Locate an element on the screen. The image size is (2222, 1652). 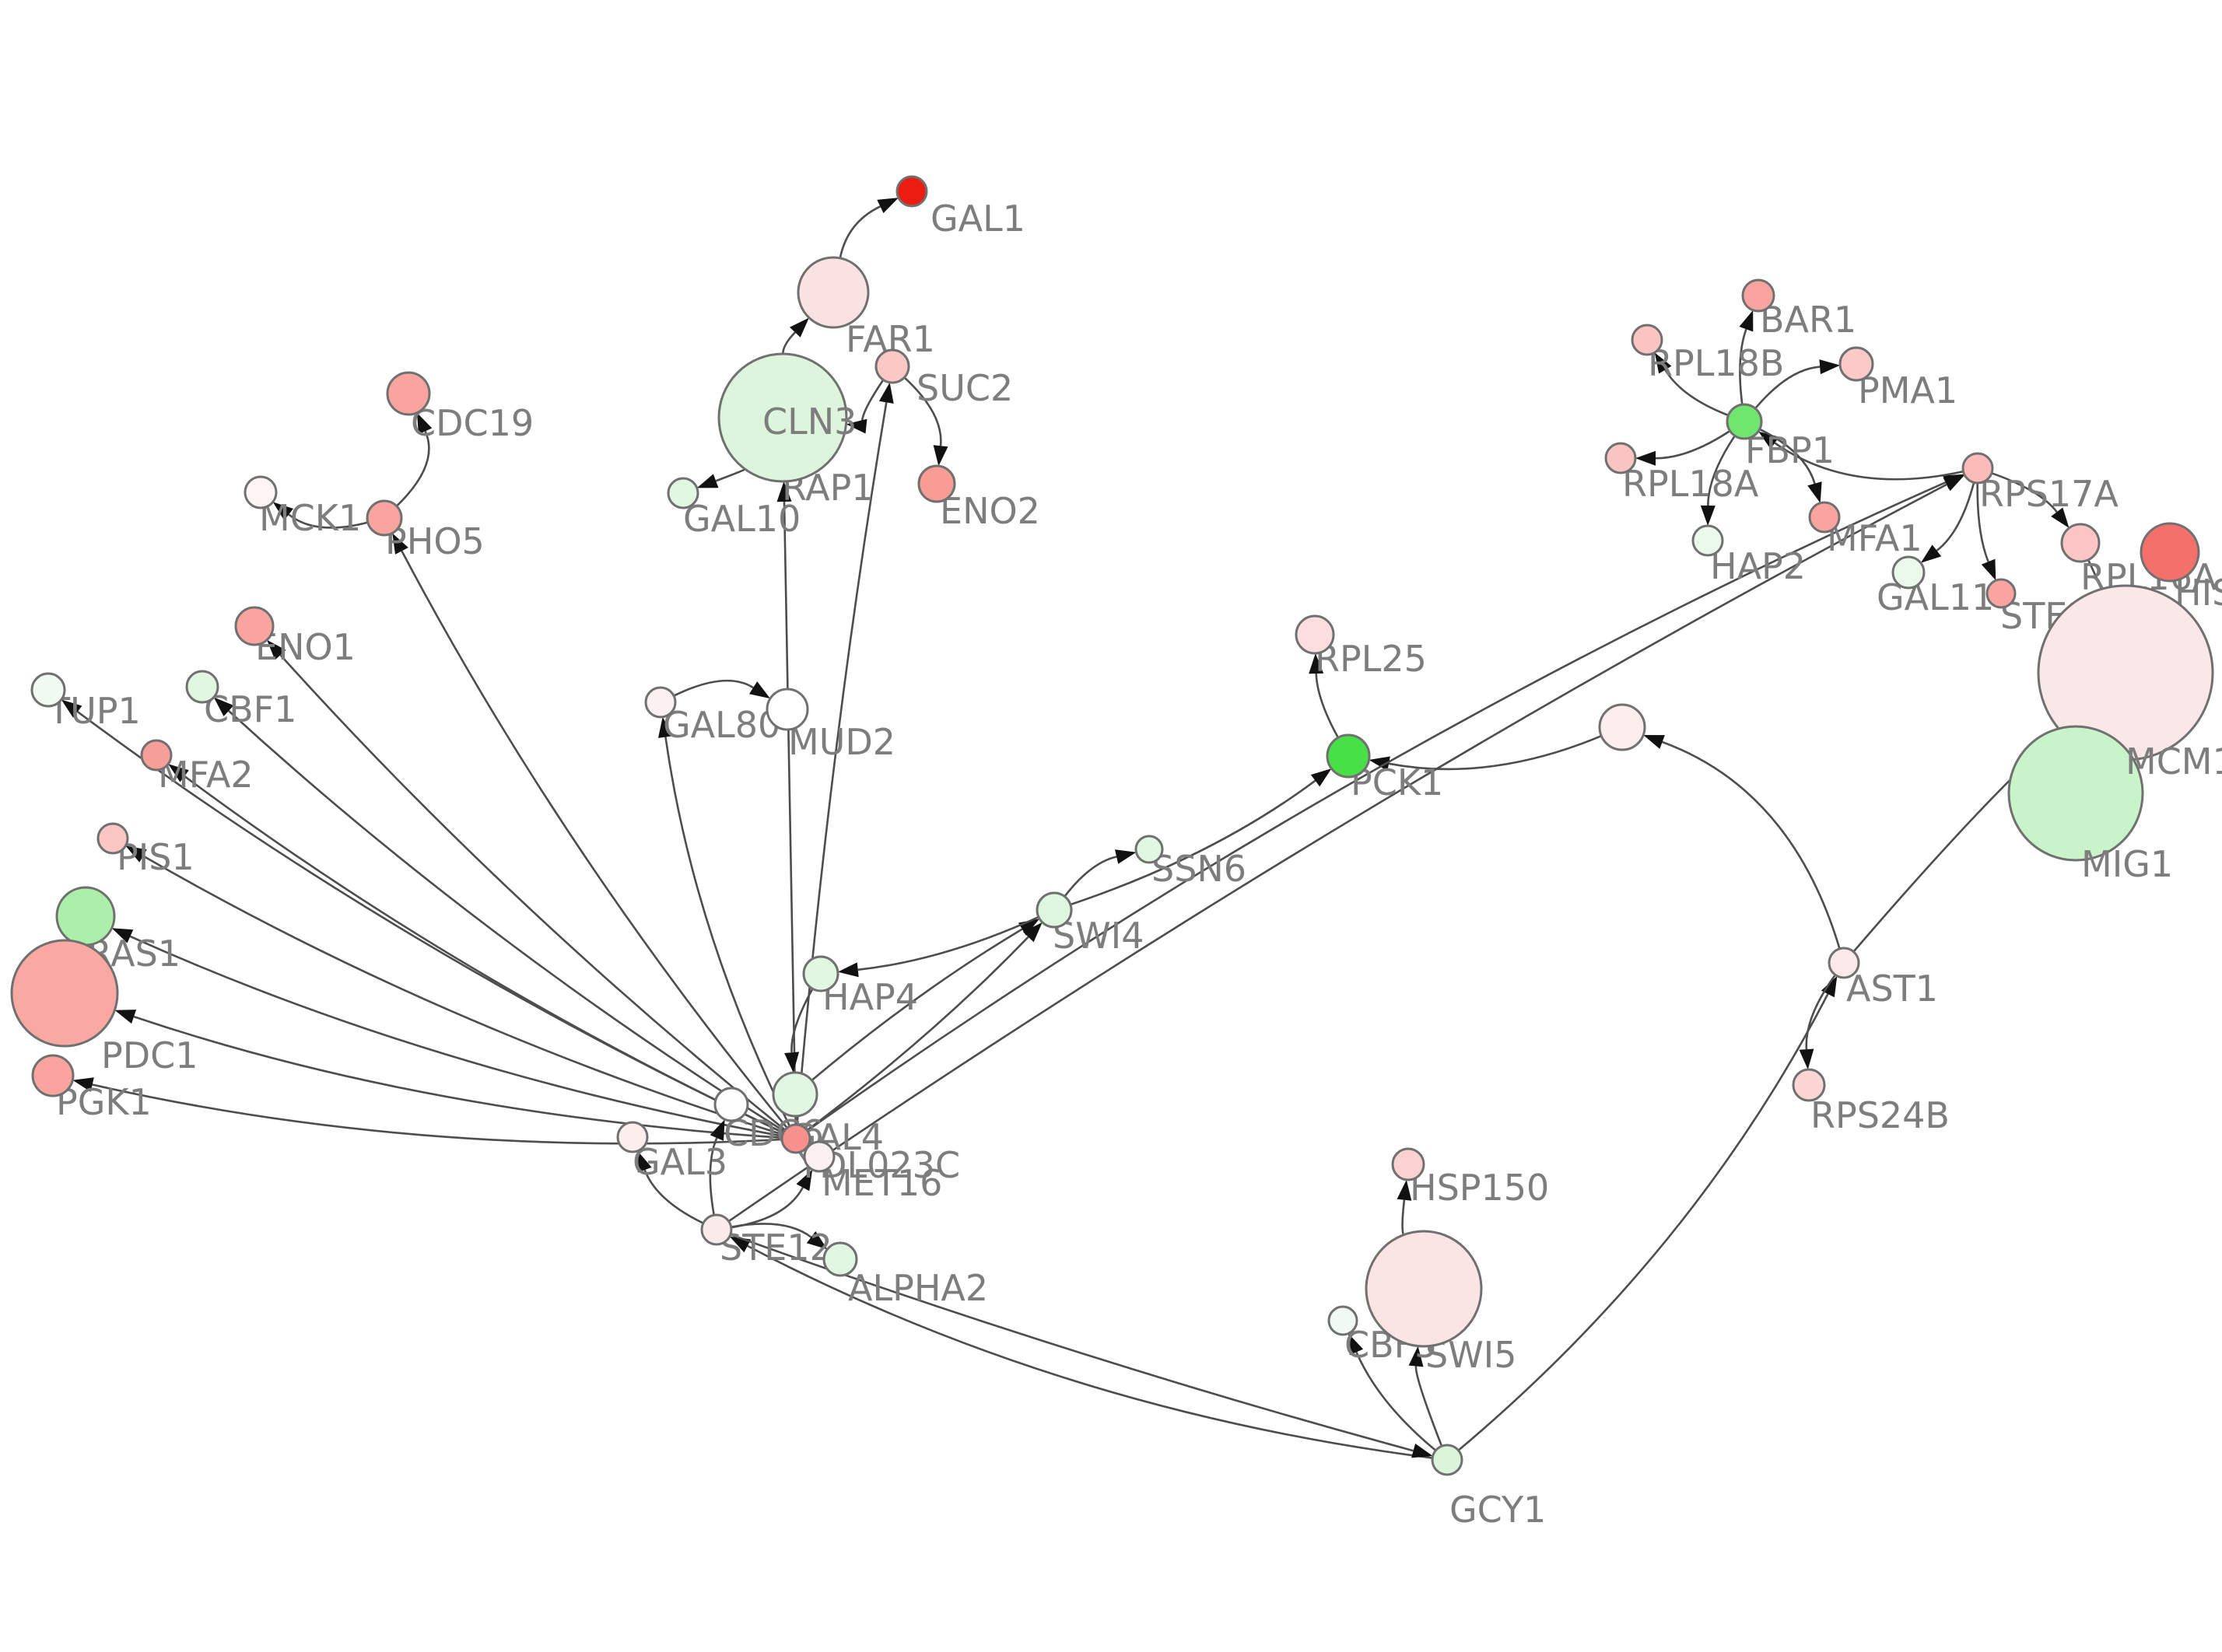
node-HAP4 is located at coordinates (820, 974).